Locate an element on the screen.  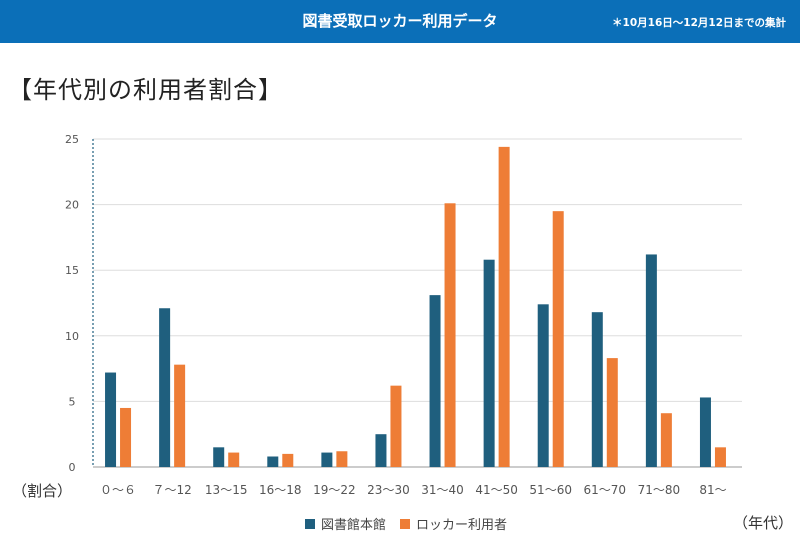
x-axis-label: （年代） is located at coordinates (763, 523).